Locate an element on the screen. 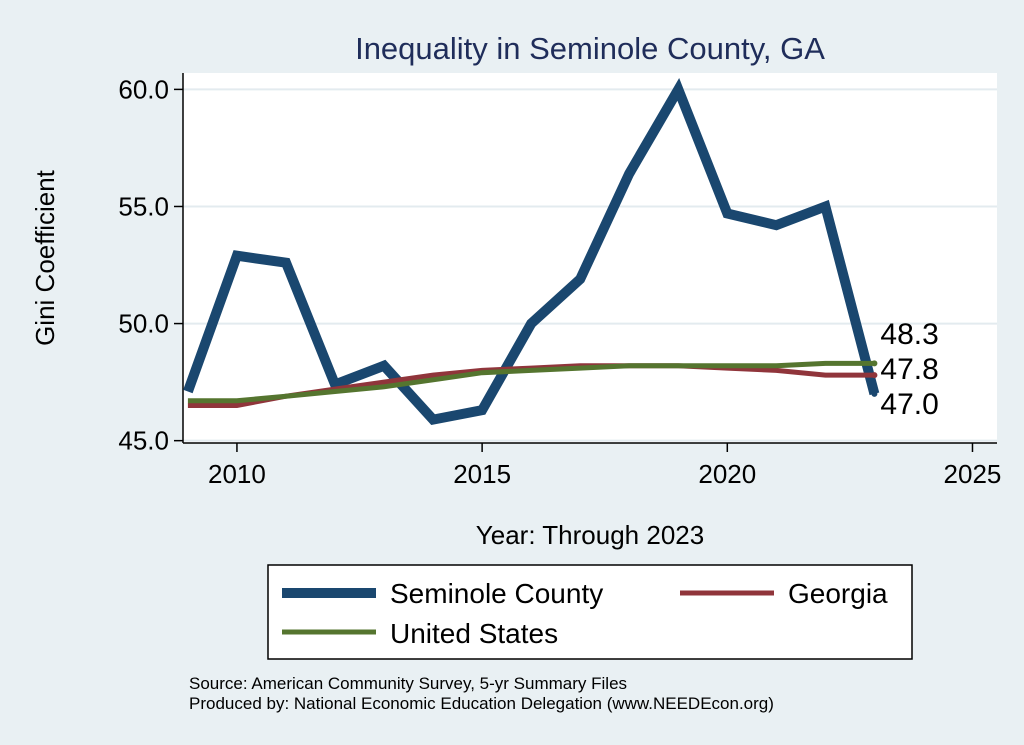  y-axis-label: Gini Coefficient is located at coordinates (45, 257).